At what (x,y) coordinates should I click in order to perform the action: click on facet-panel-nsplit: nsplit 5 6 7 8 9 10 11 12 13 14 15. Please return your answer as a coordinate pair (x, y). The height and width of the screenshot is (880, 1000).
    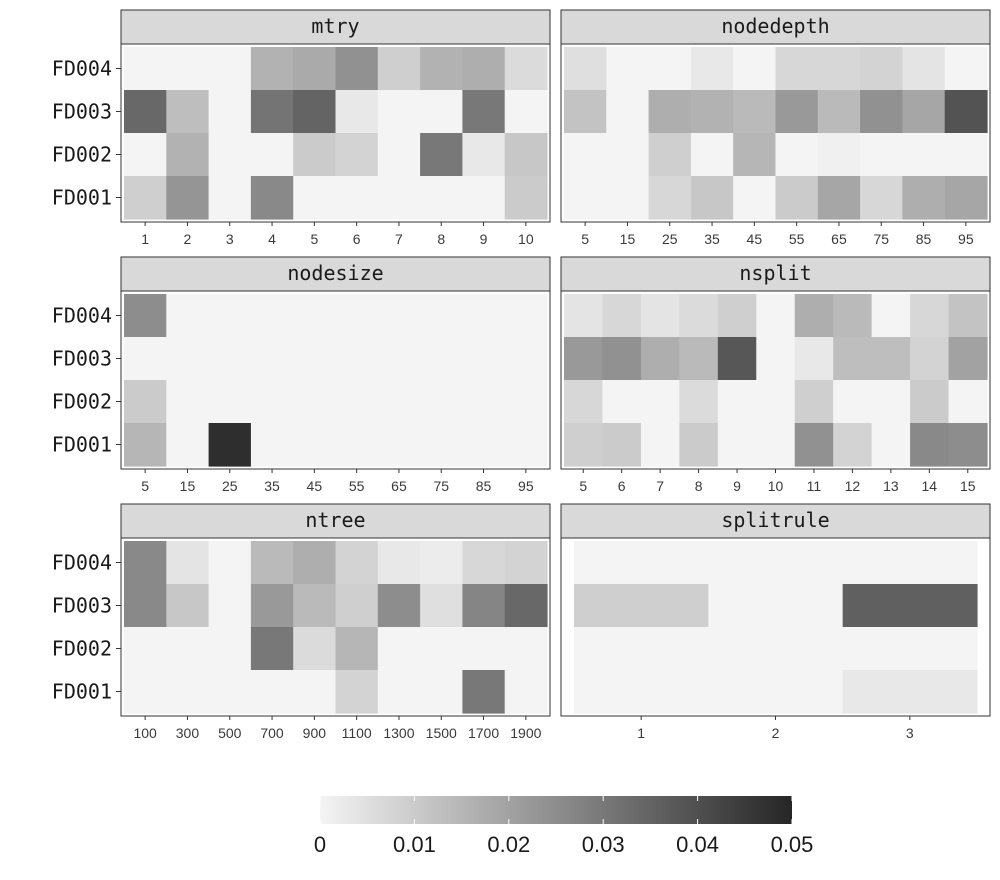
    Looking at the image, I should click on (775, 375).